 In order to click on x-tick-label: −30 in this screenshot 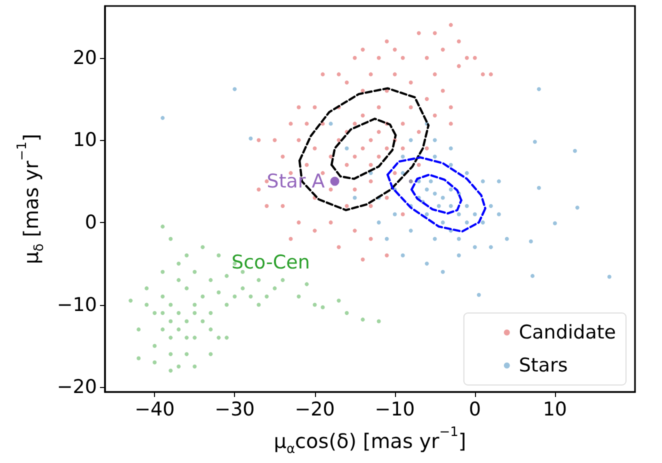, I will do `click(234, 409)`.